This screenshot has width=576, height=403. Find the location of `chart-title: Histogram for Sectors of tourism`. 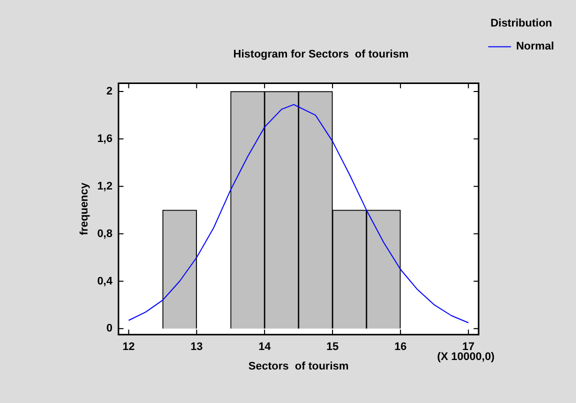

chart-title: Histogram for Sectors of tourism is located at coordinates (321, 54).